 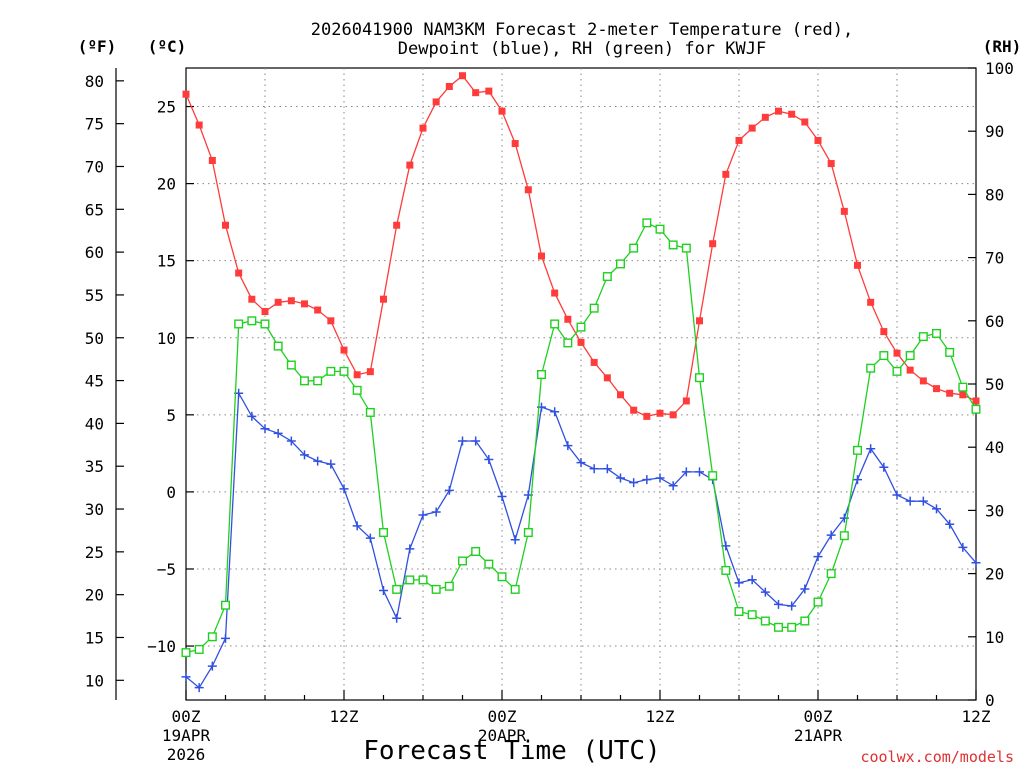 I want to click on celsius-tick-label: 10, so click(x=166, y=338).